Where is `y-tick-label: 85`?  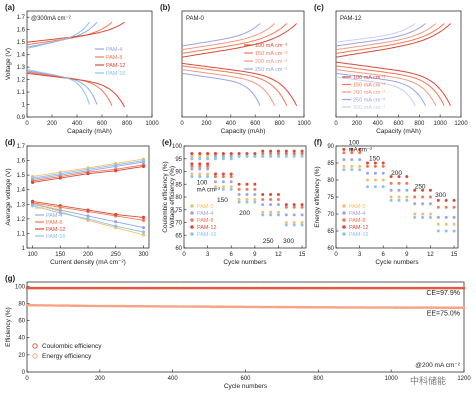
y-tick-label: 85 is located at coordinates (330, 164).